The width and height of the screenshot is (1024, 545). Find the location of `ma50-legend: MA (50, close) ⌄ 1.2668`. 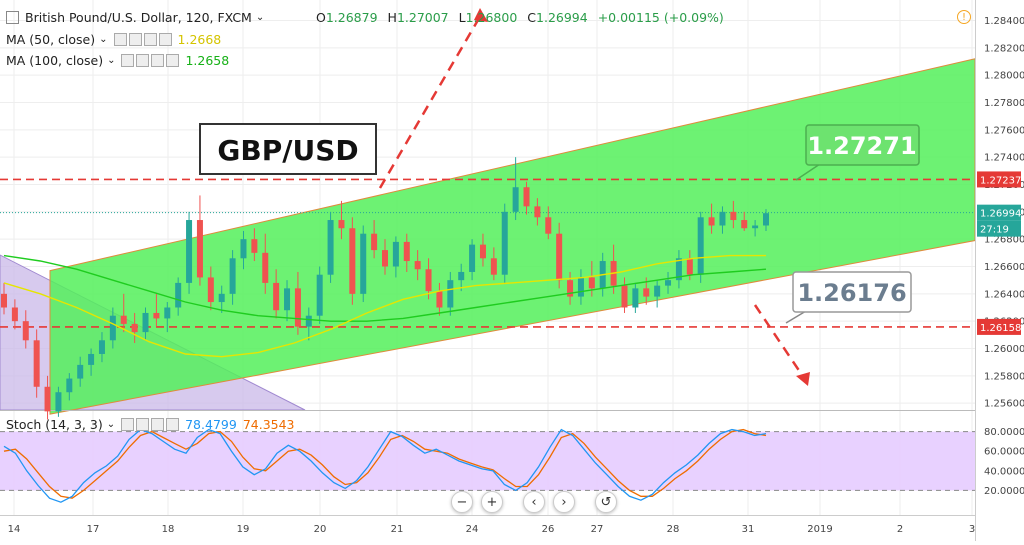

ma50-legend: MA (50, close) ⌄ 1.2668 is located at coordinates (113, 39).